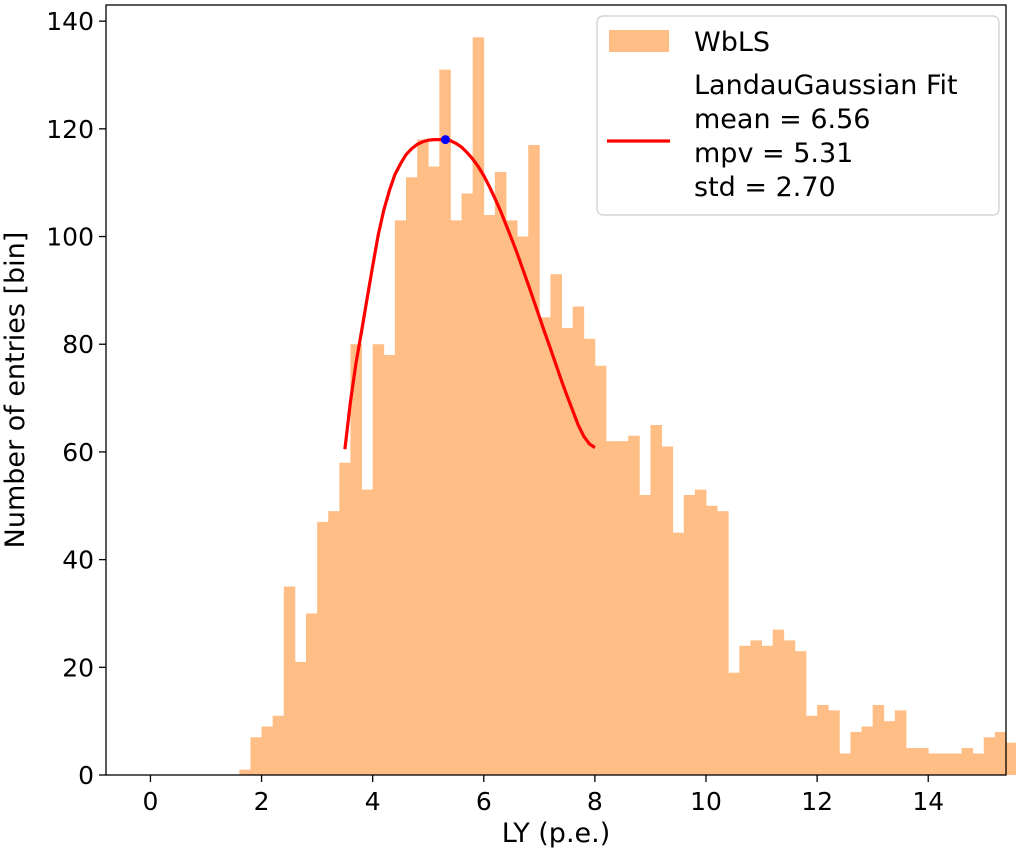 This screenshot has height=851, width=1016. I want to click on y-tick-label: 0, so click(86, 775).